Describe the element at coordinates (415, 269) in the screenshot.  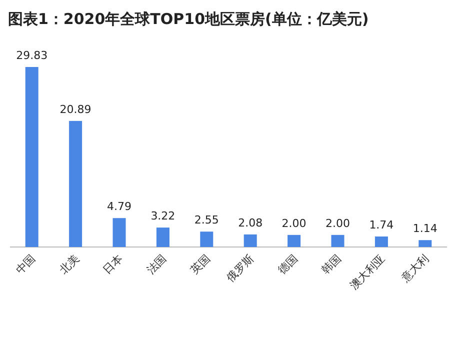
I see `x-tick-label: 意大利` at that location.